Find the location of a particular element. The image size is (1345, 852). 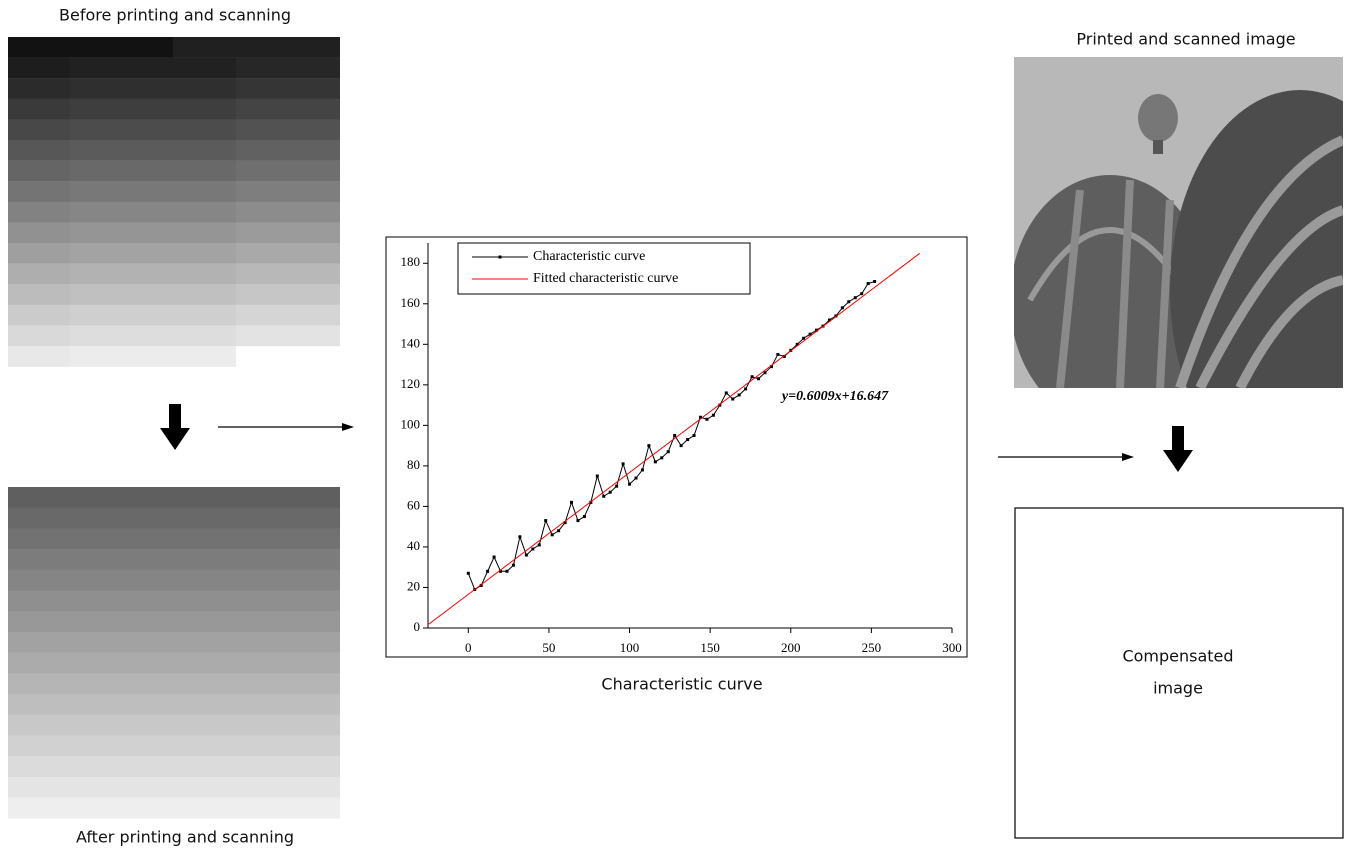

legend-box is located at coordinates (604, 268).